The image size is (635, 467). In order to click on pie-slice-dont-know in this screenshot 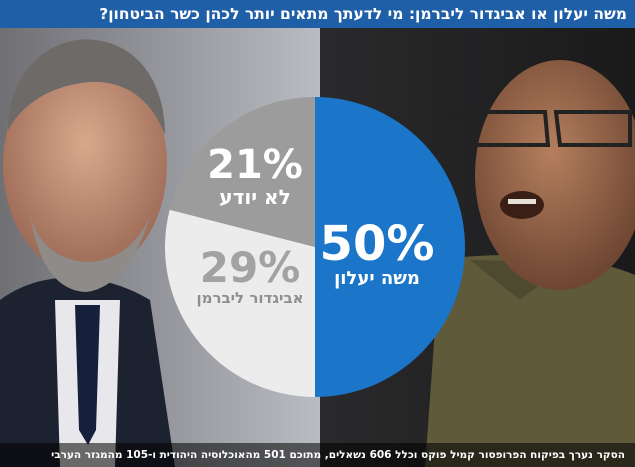, I will do `click(242, 172)`.